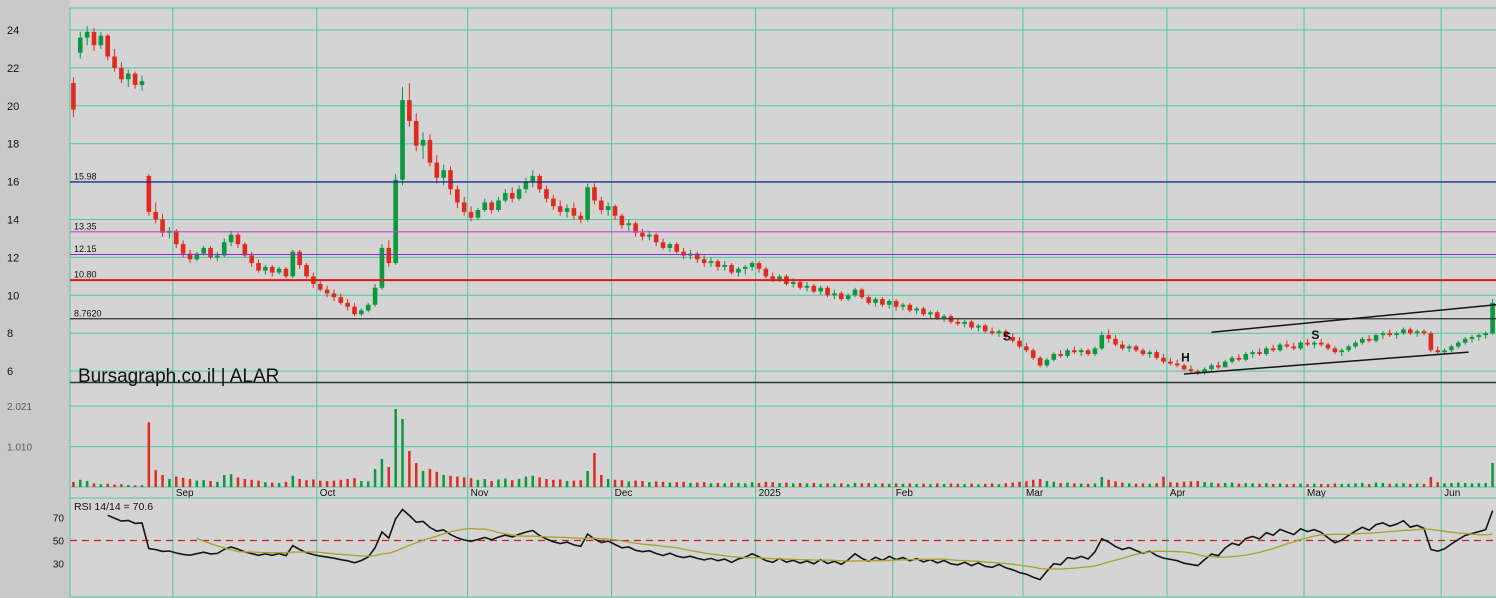  Describe the element at coordinates (178, 376) in the screenshot. I see `watermark-brand-ticker: Bursagraph.co.il | ALAR` at that location.